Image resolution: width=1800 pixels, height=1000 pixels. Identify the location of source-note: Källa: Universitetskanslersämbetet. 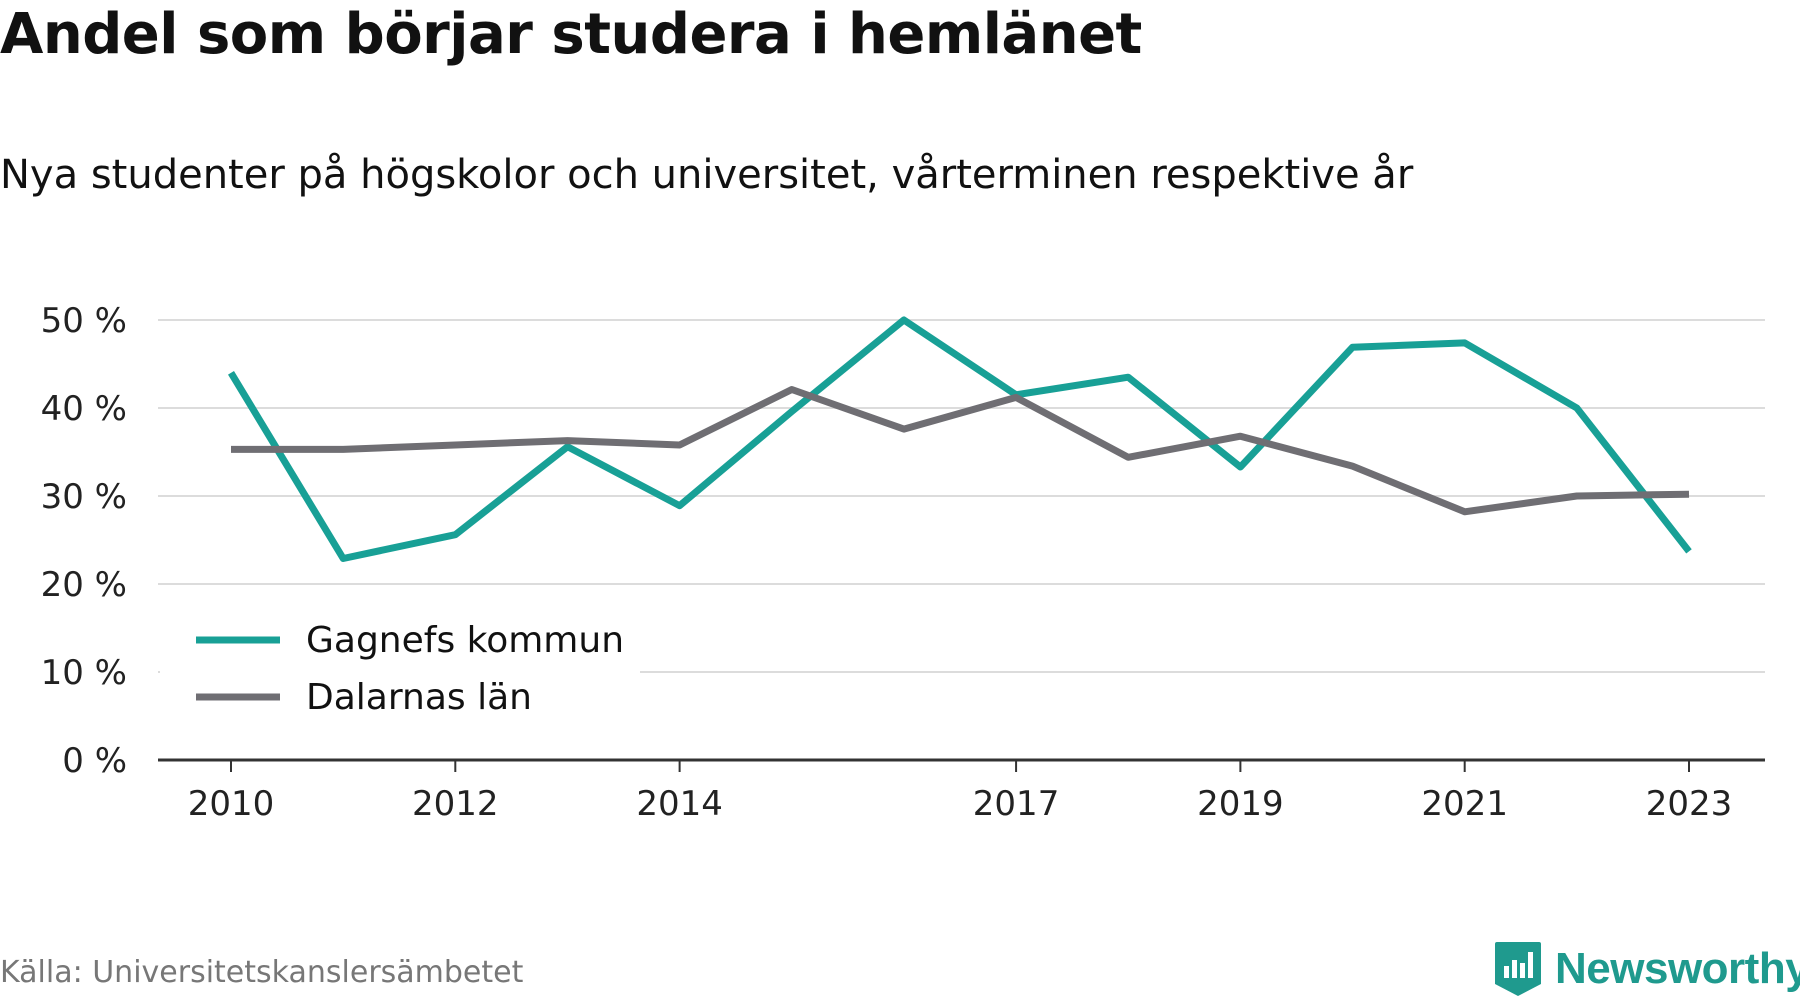
(262, 972).